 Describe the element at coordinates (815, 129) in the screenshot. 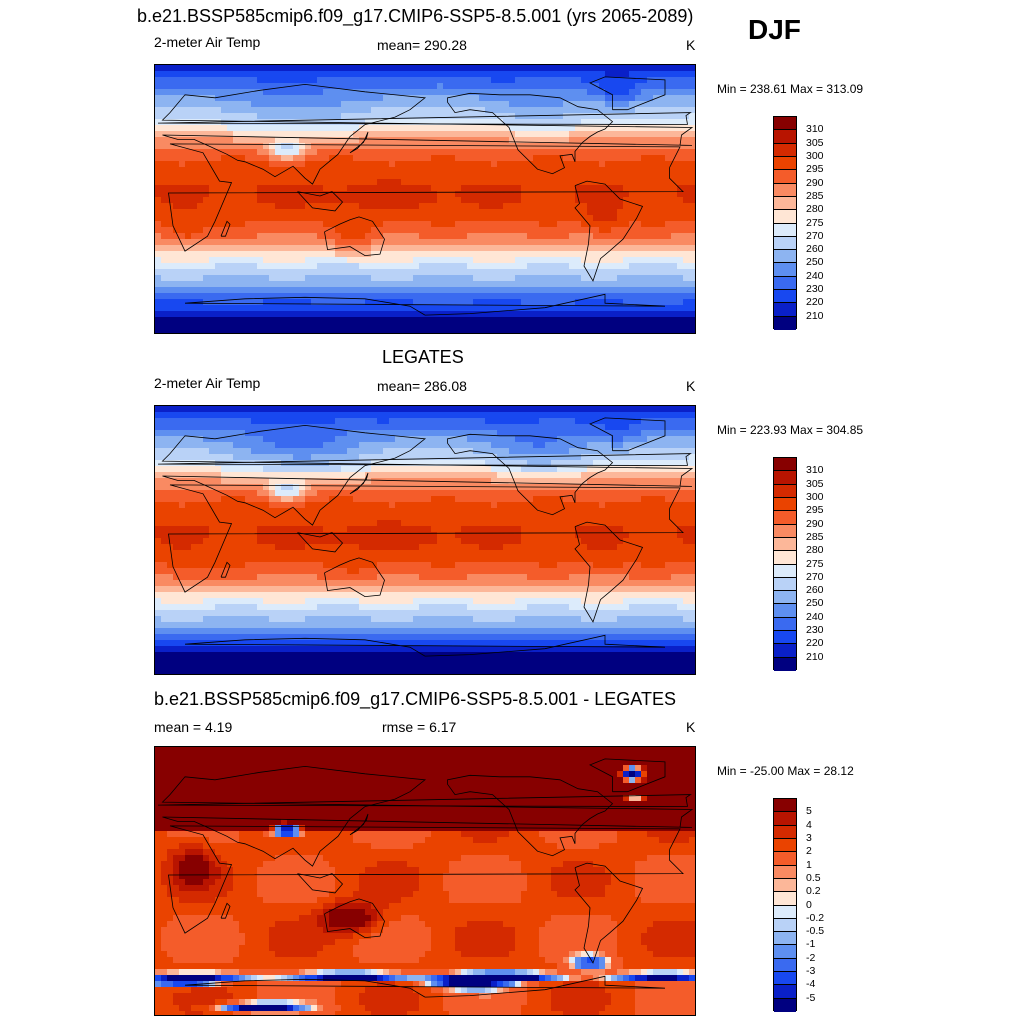

I see `colorbar-tick-label: 310` at that location.